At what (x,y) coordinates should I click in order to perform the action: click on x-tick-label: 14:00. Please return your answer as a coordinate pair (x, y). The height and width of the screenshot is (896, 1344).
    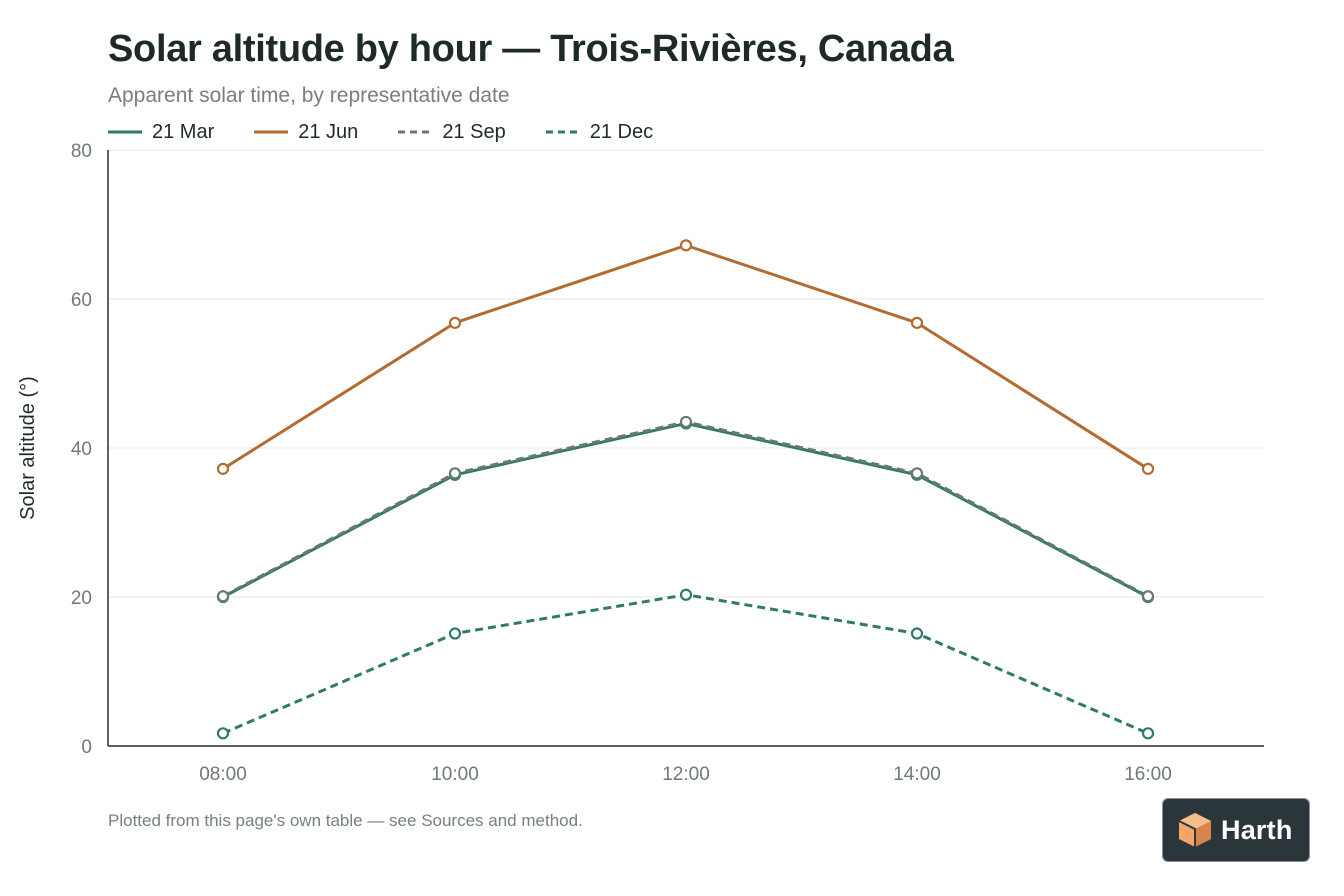
    Looking at the image, I should click on (917, 774).